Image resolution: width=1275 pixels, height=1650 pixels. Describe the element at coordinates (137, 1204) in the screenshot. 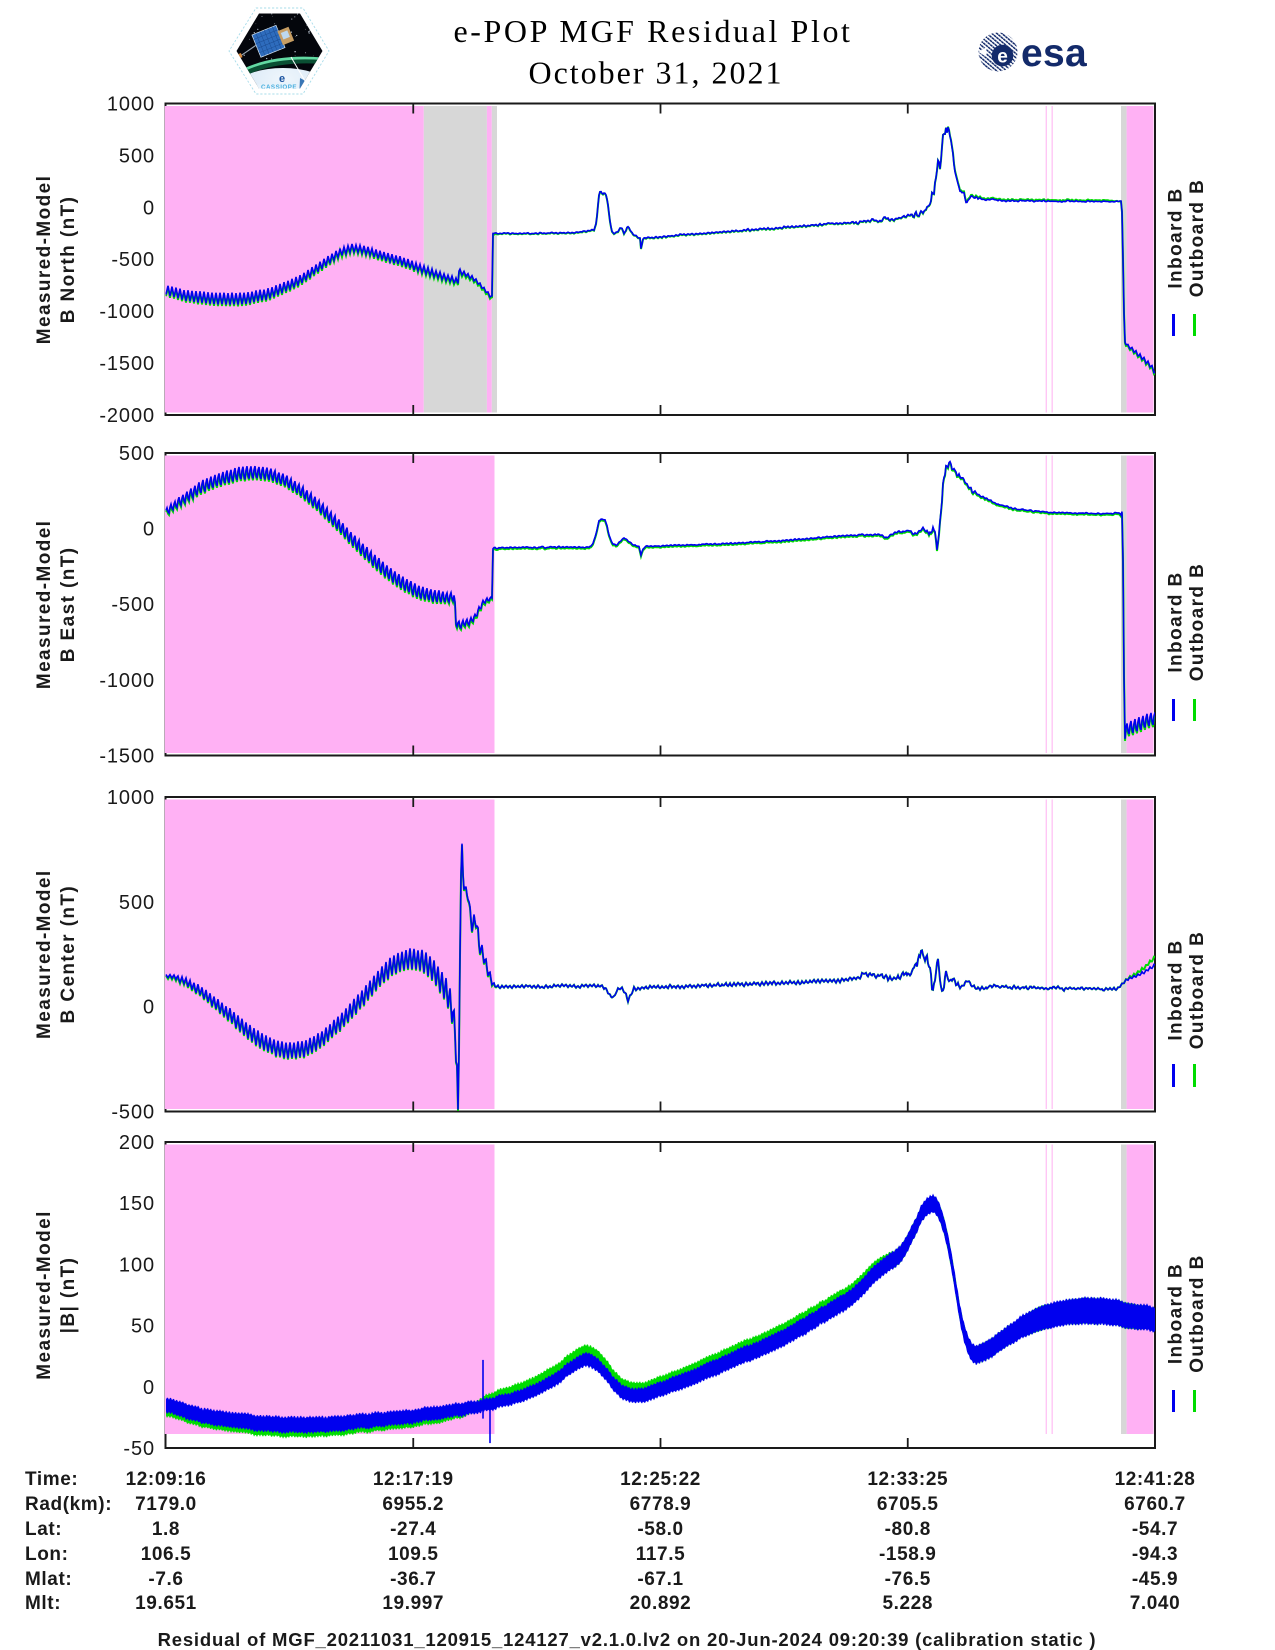

I see `svg-text: 150` at that location.